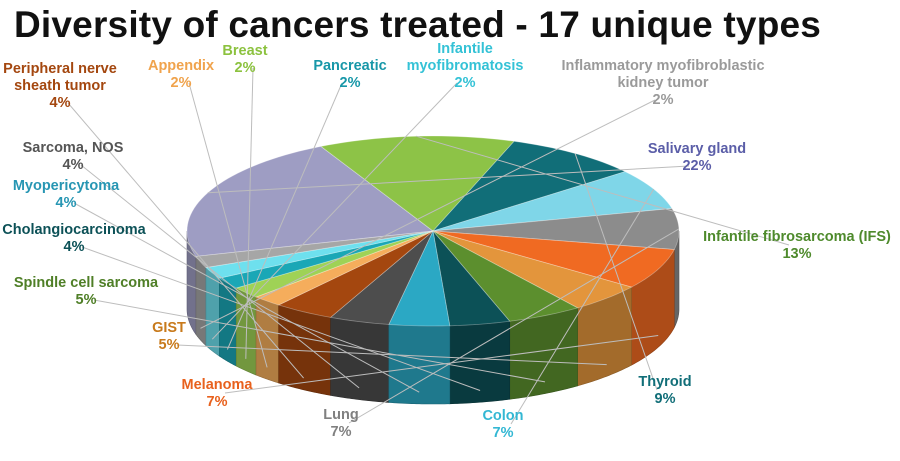 Image resolution: width=900 pixels, height=461 pixels. I want to click on slice-label-line: sheath tumor, so click(60, 86).